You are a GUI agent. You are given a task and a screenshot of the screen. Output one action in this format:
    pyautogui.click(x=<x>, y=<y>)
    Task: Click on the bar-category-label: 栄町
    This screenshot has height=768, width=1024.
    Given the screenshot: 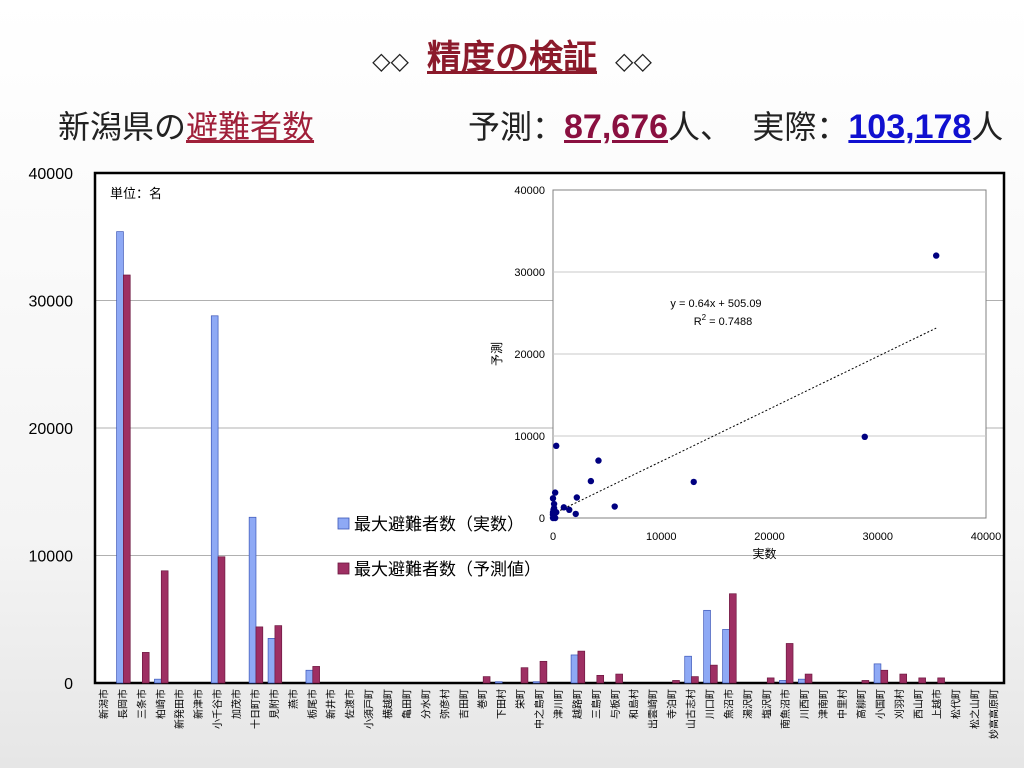 What is the action you would take?
    pyautogui.click(x=521, y=699)
    